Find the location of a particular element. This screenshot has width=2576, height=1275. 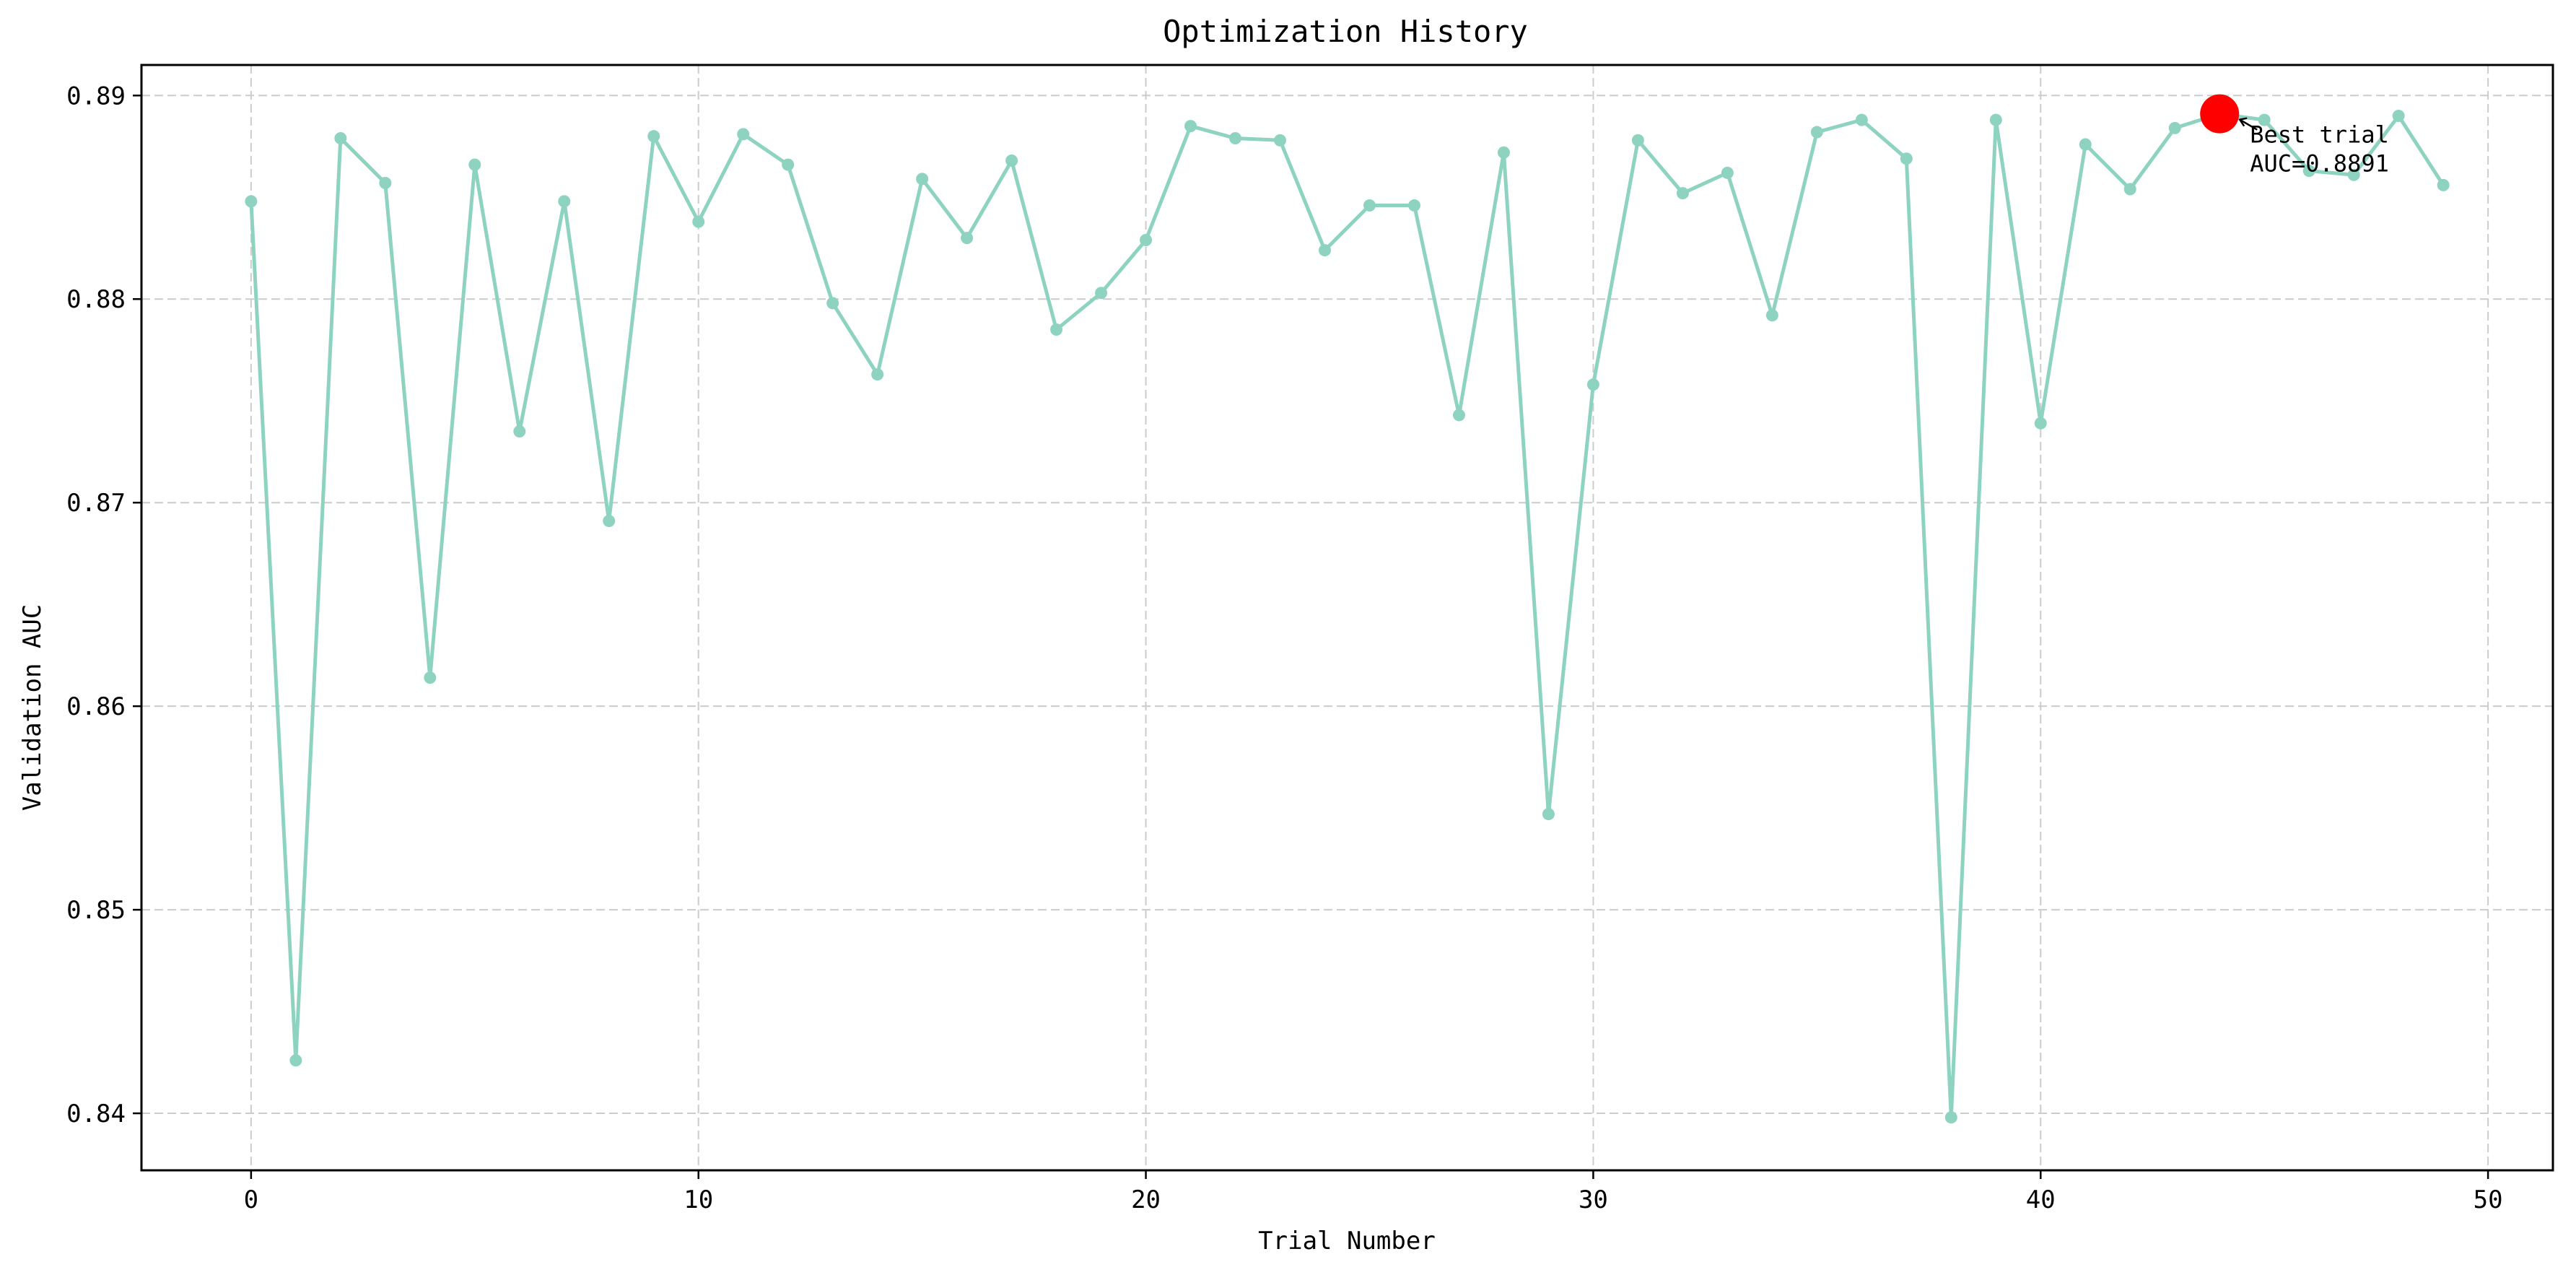

best-trial-auc-label: AUC=0.8891 is located at coordinates (2319, 164).